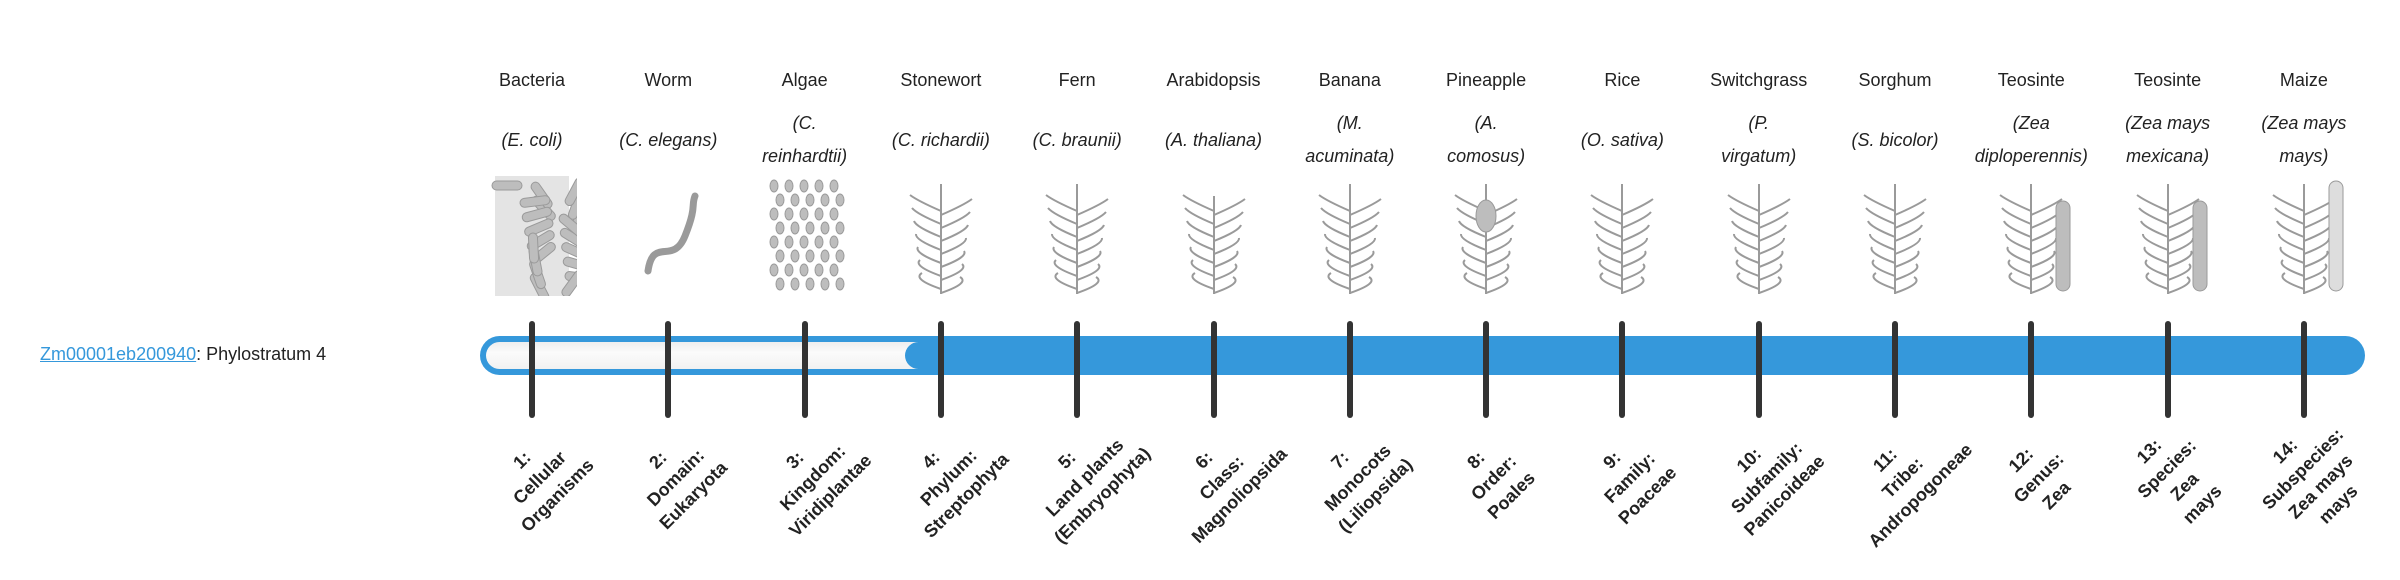 This screenshot has width=2400, height=580. What do you see at coordinates (118, 354) in the screenshot?
I see `gene-link: Zm00001eb200940` at bounding box center [118, 354].